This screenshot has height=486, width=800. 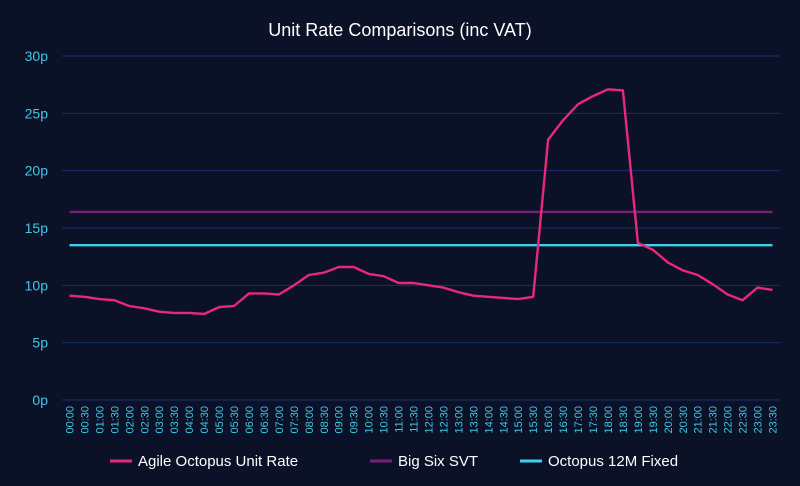 I want to click on x-tick-label: 10:30, so click(x=385, y=420).